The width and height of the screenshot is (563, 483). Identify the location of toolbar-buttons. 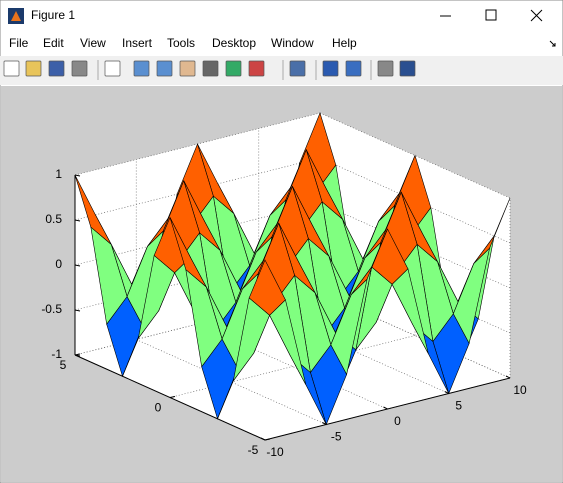
(209, 70).